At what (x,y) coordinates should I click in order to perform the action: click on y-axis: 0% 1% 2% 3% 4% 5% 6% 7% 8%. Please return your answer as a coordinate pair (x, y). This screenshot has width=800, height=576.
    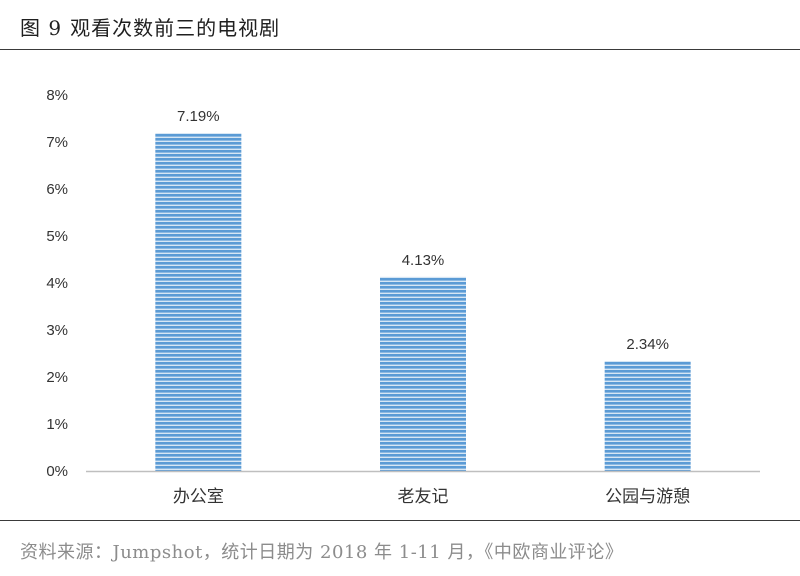
    Looking at the image, I should click on (57, 283).